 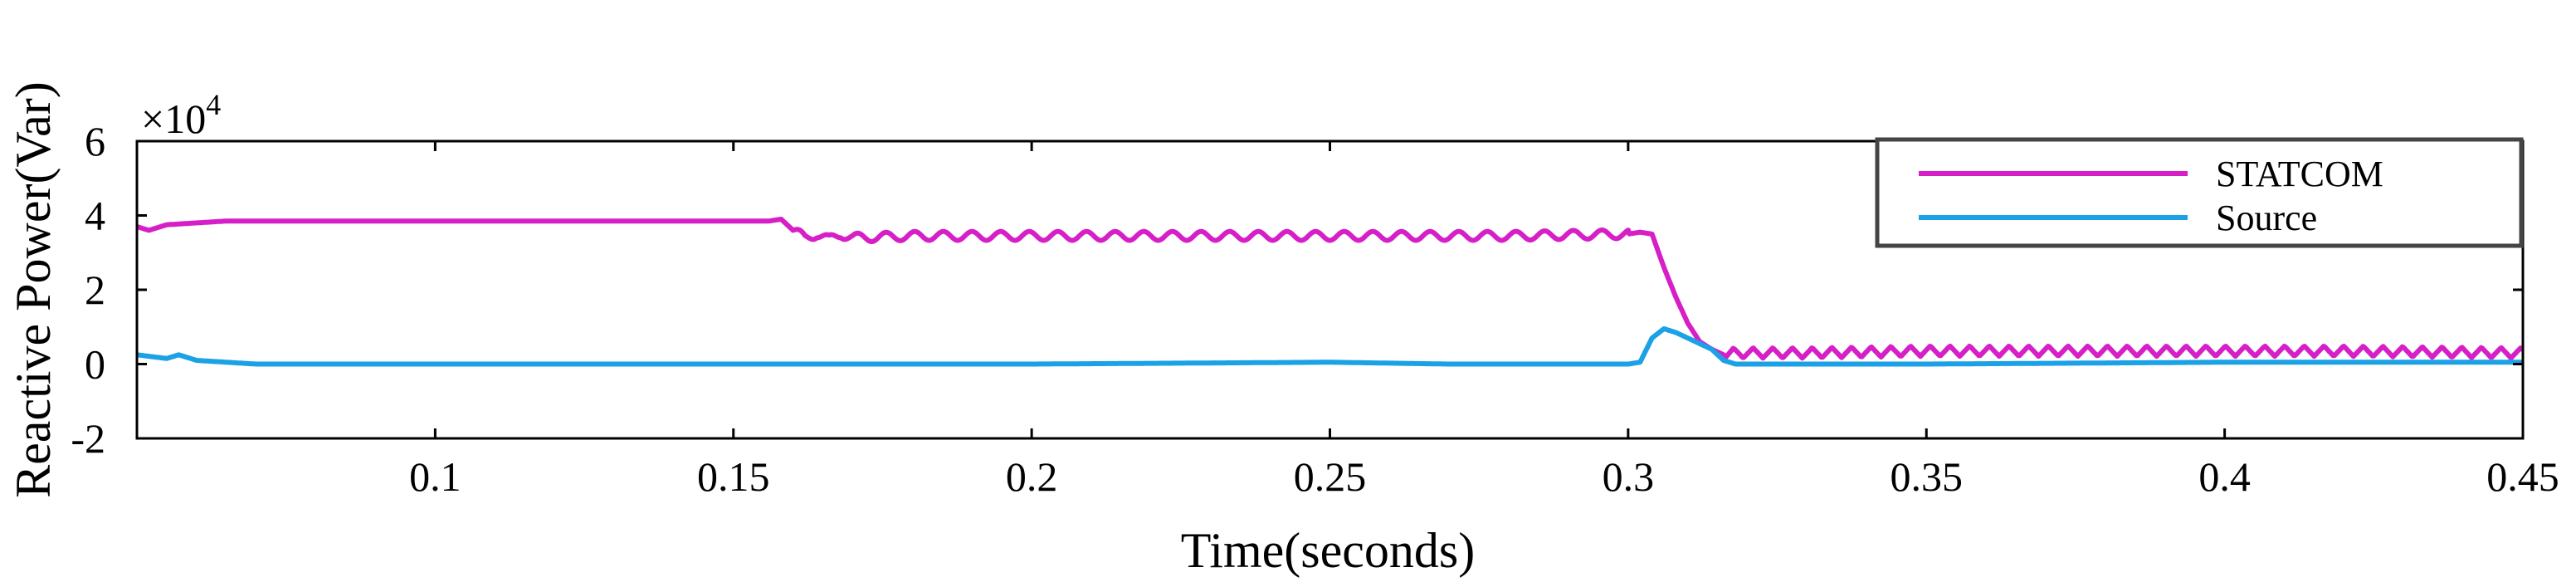 What do you see at coordinates (2300, 174) in the screenshot?
I see `legend-label-statcom: STATCOM` at bounding box center [2300, 174].